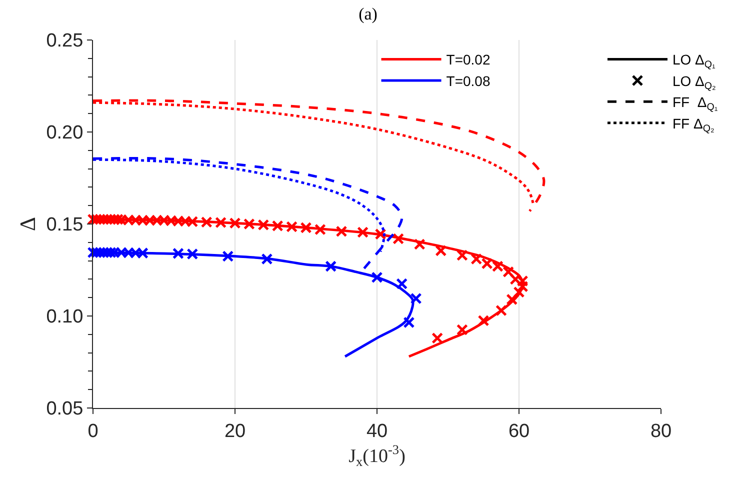 The width and height of the screenshot is (736, 490). What do you see at coordinates (27, 224) in the screenshot?
I see `y-axis-title: Δ` at bounding box center [27, 224].